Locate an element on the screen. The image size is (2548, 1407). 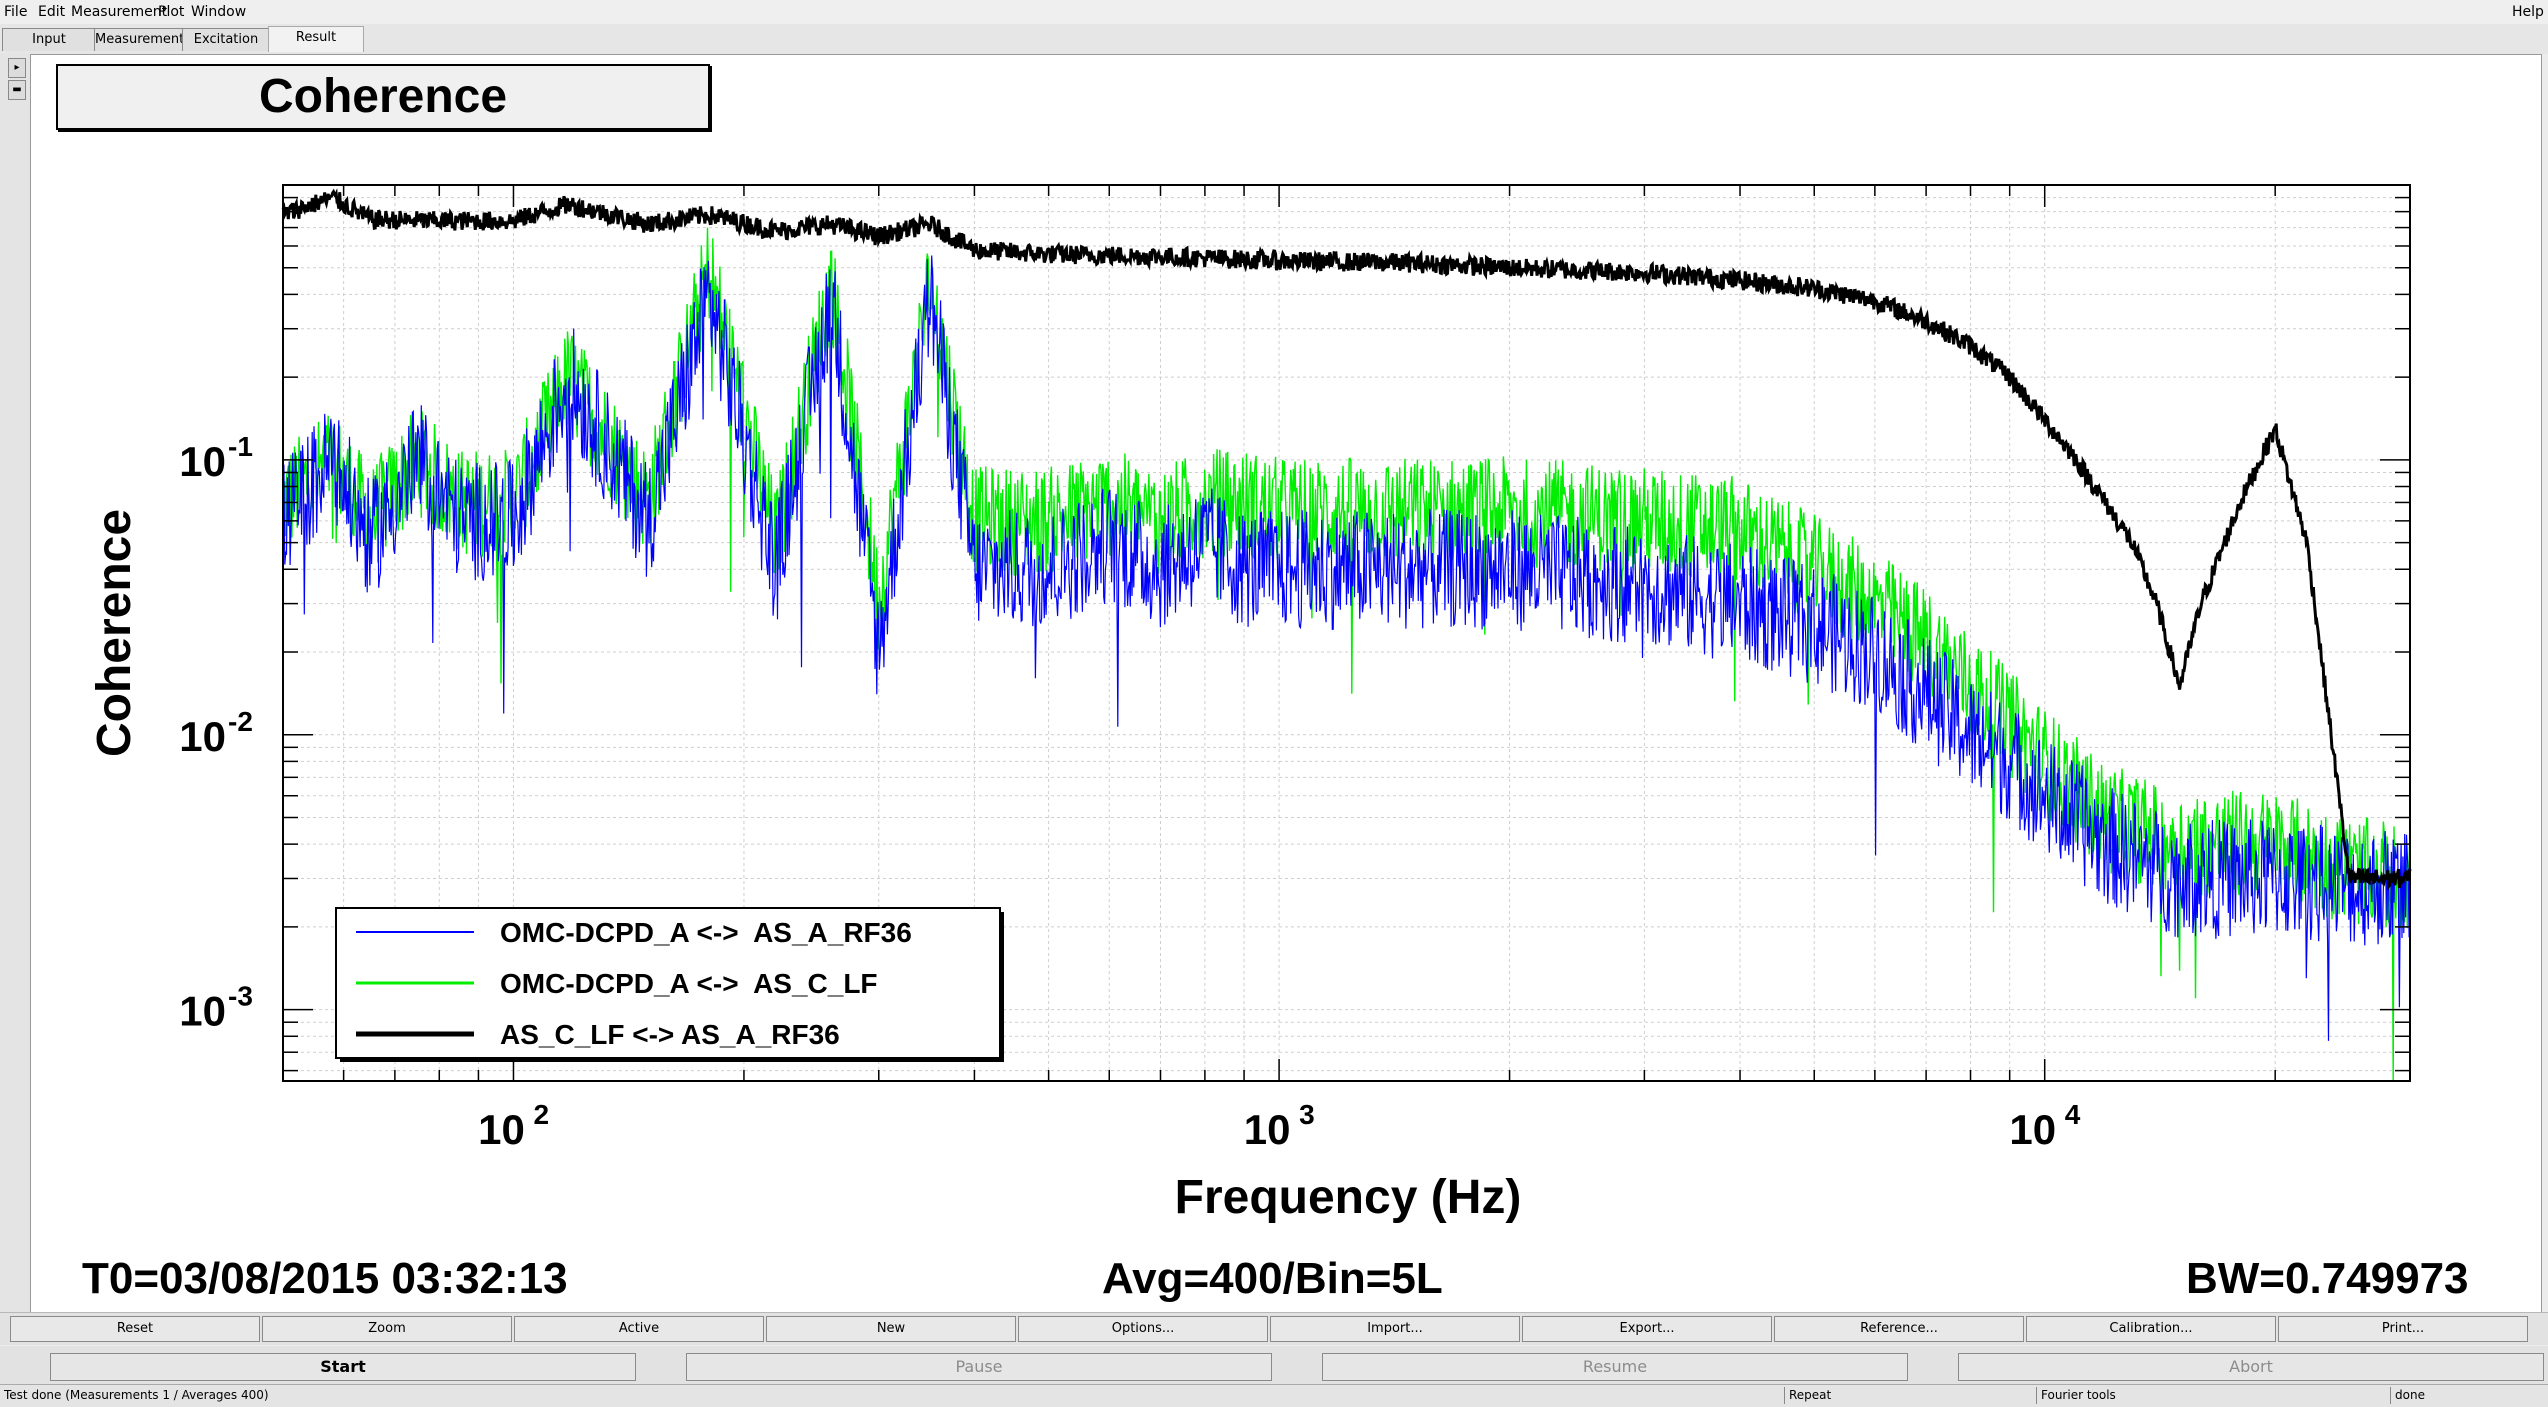
pause-button: Pause is located at coordinates (979, 1367).